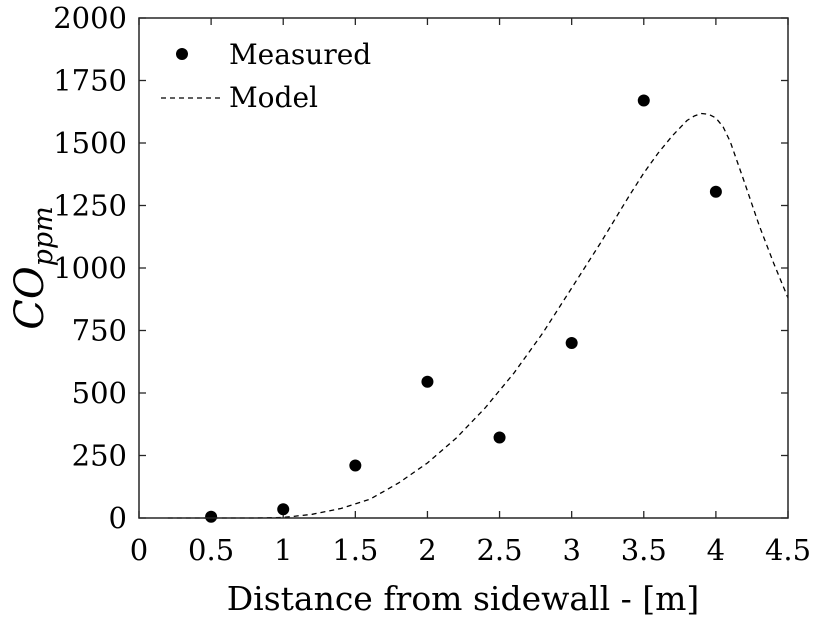 This screenshot has height=625, width=813. I want to click on x-tick-label: 4, so click(716, 550).